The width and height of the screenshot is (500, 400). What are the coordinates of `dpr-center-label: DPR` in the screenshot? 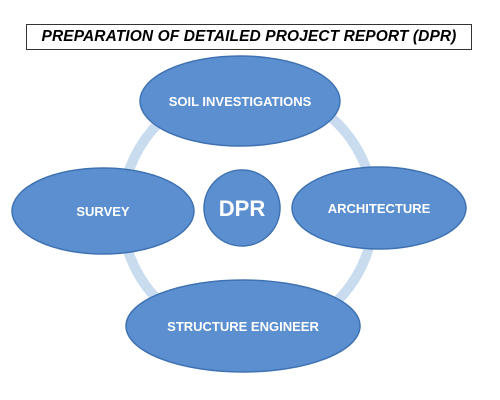 It's located at (242, 208).